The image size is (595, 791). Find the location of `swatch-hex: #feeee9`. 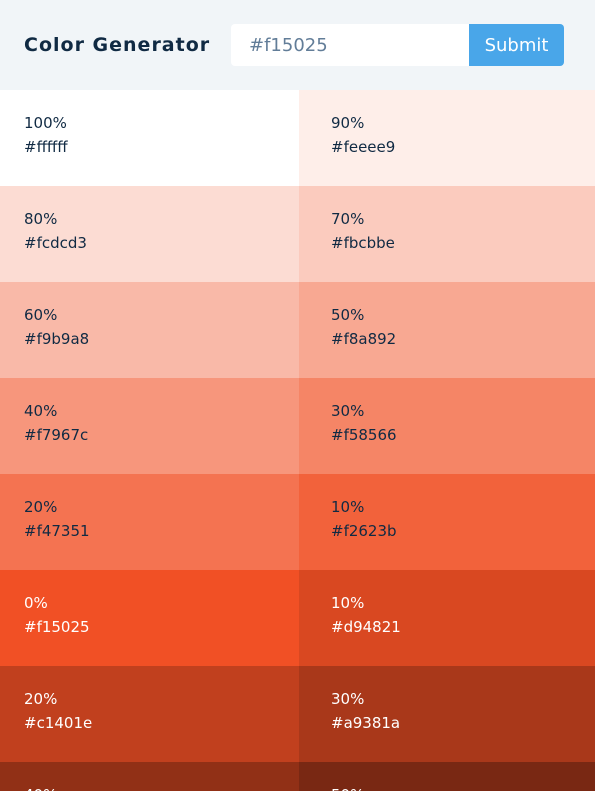

swatch-hex: #feeee9 is located at coordinates (363, 147).